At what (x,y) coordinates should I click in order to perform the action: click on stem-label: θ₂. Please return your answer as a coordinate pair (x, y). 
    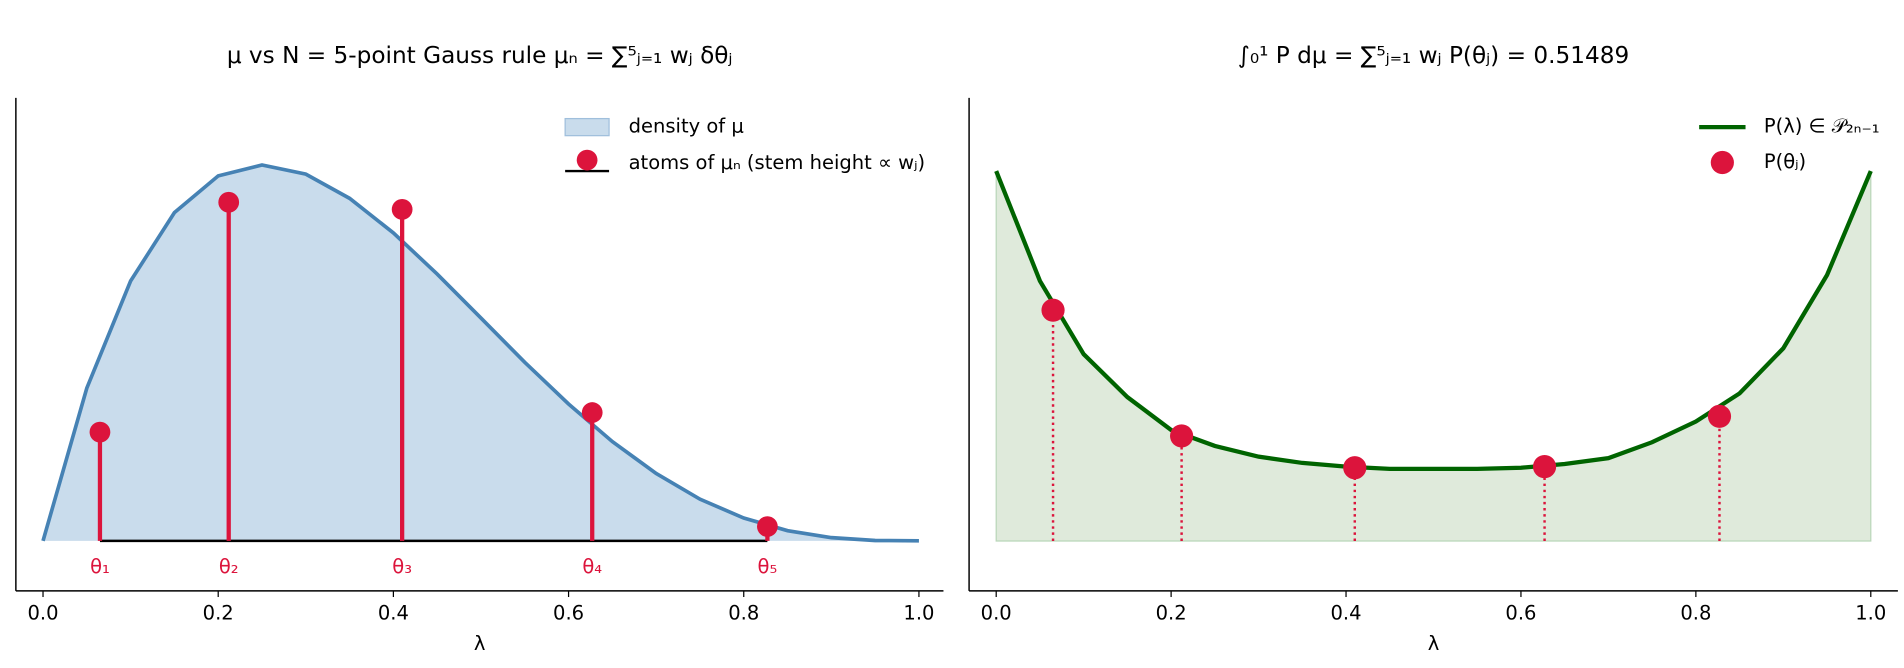
    Looking at the image, I should click on (229, 566).